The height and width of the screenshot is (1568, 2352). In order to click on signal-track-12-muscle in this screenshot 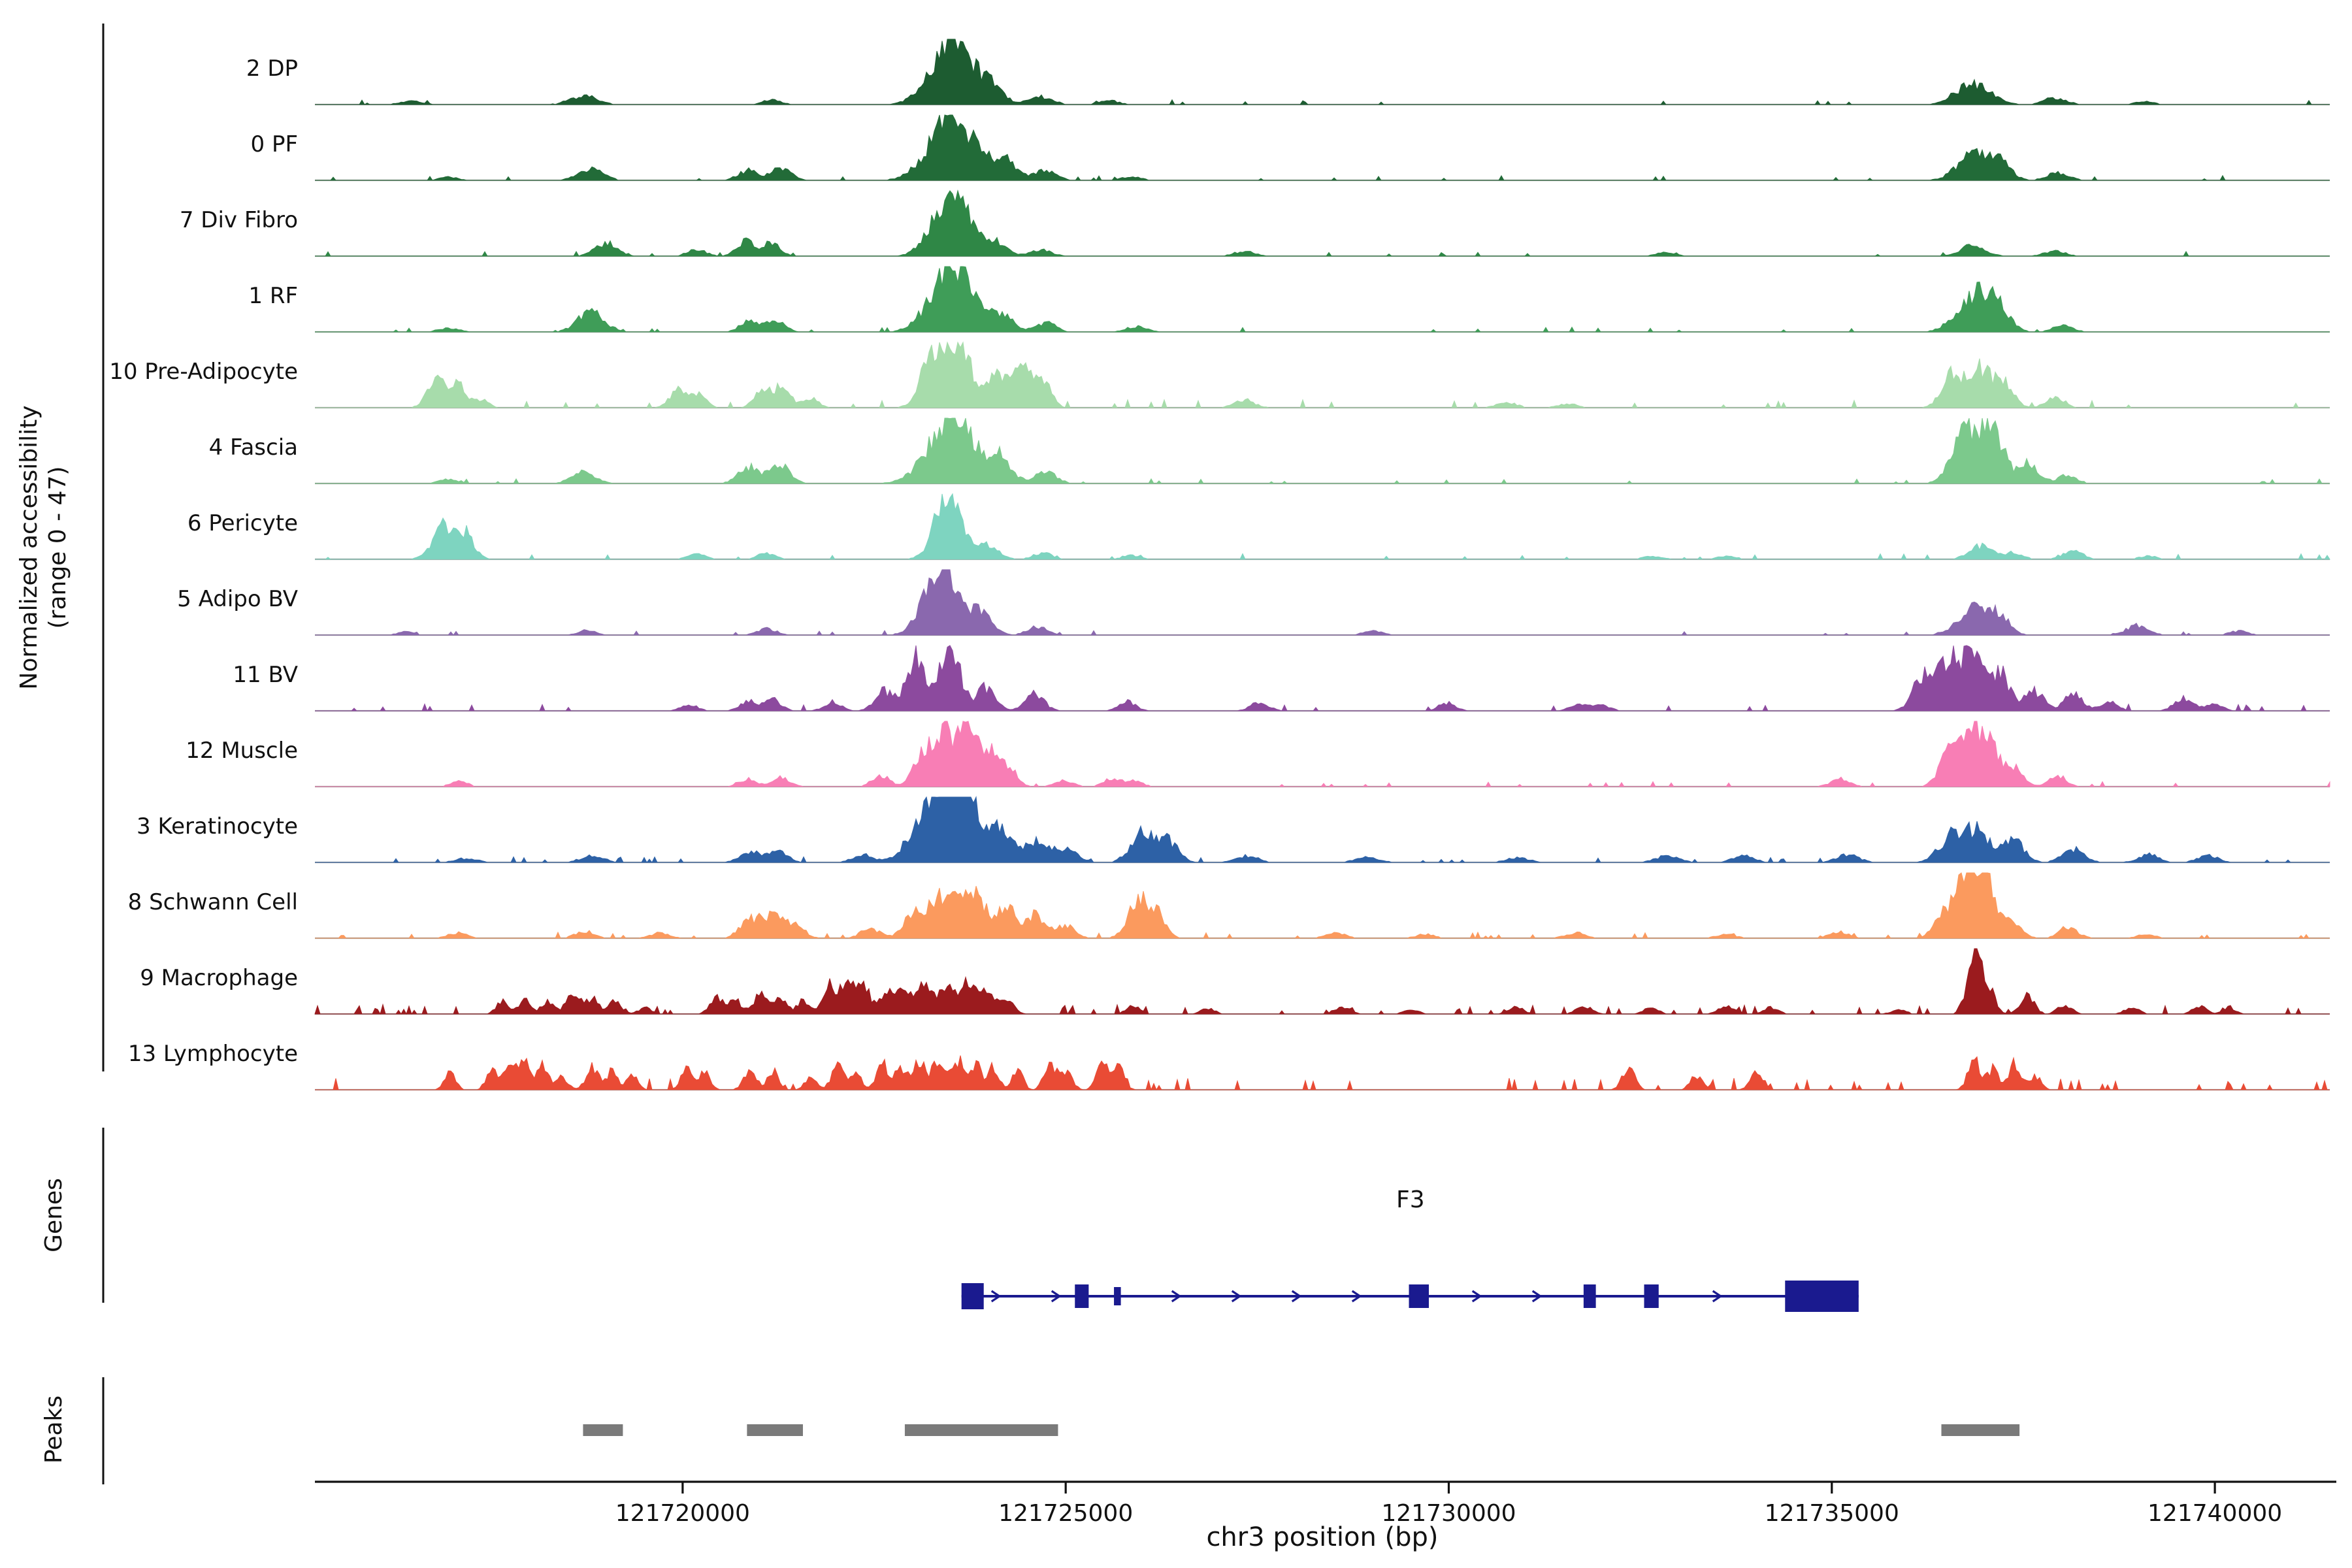, I will do `click(1322, 754)`.